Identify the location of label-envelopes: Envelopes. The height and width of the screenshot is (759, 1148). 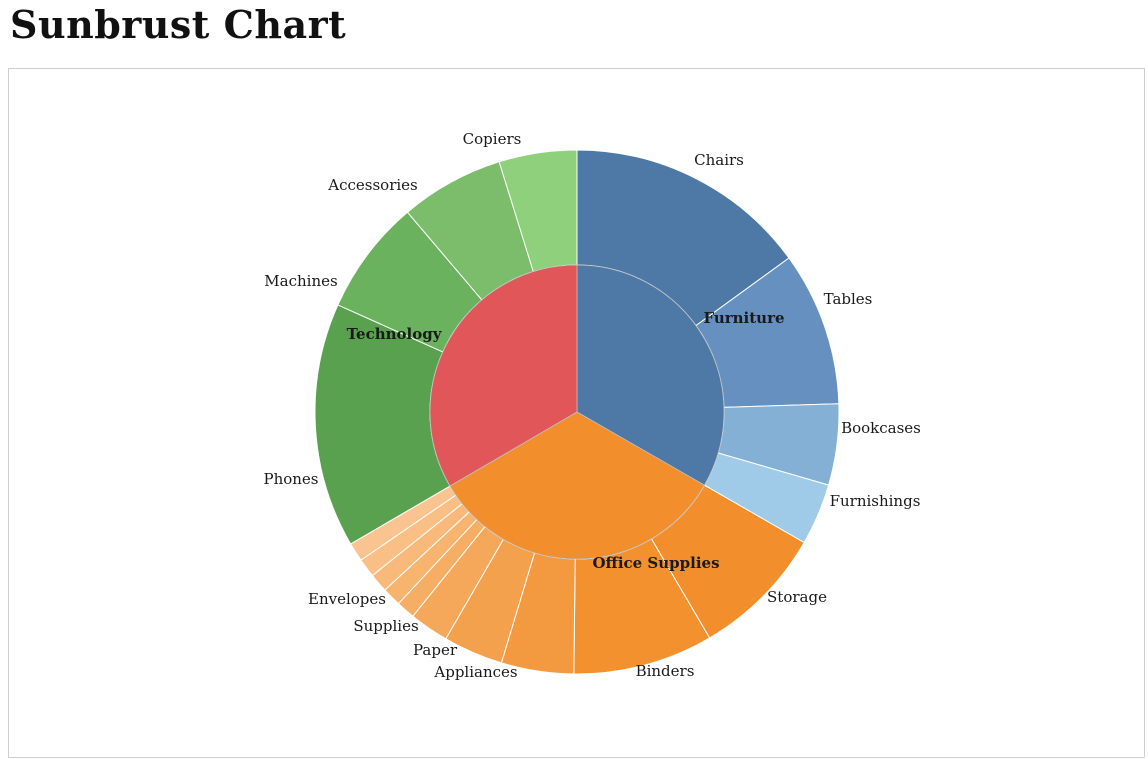
(347, 599).